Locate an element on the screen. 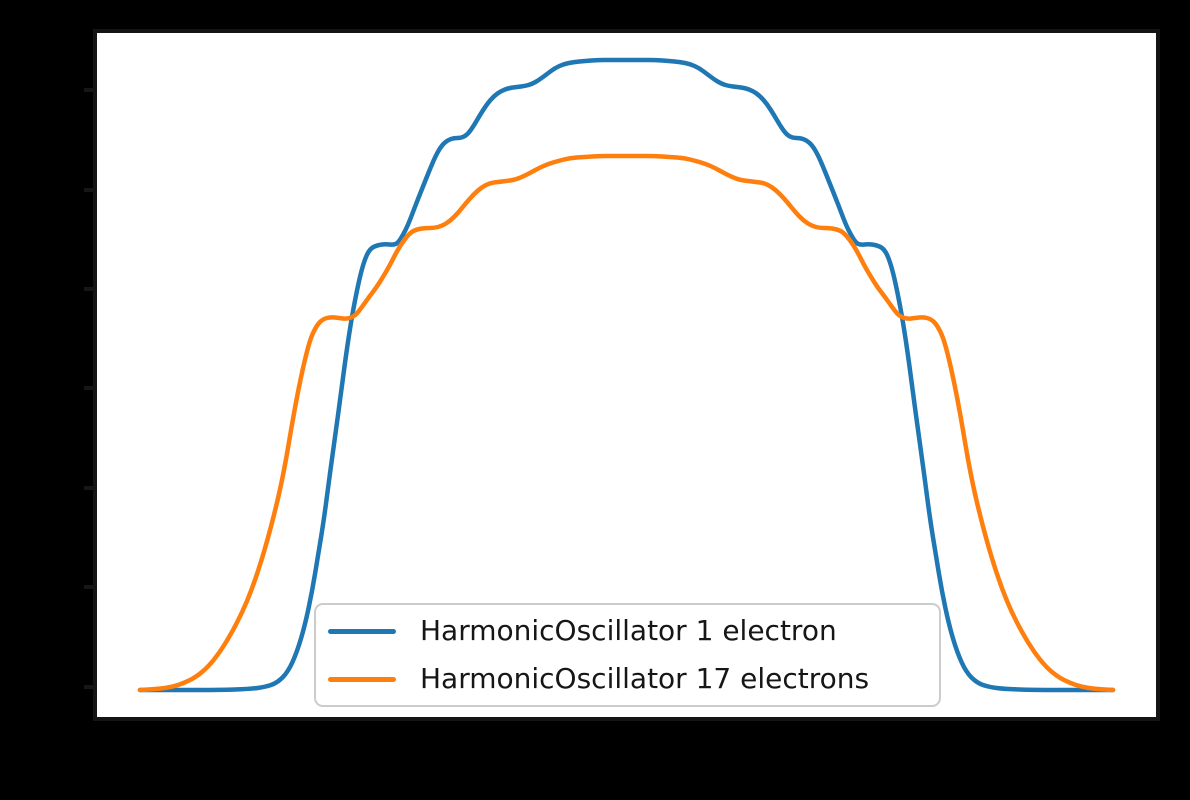  legend-label-17-electrons: HarmonicOscillator 17 electrons is located at coordinates (645, 678).